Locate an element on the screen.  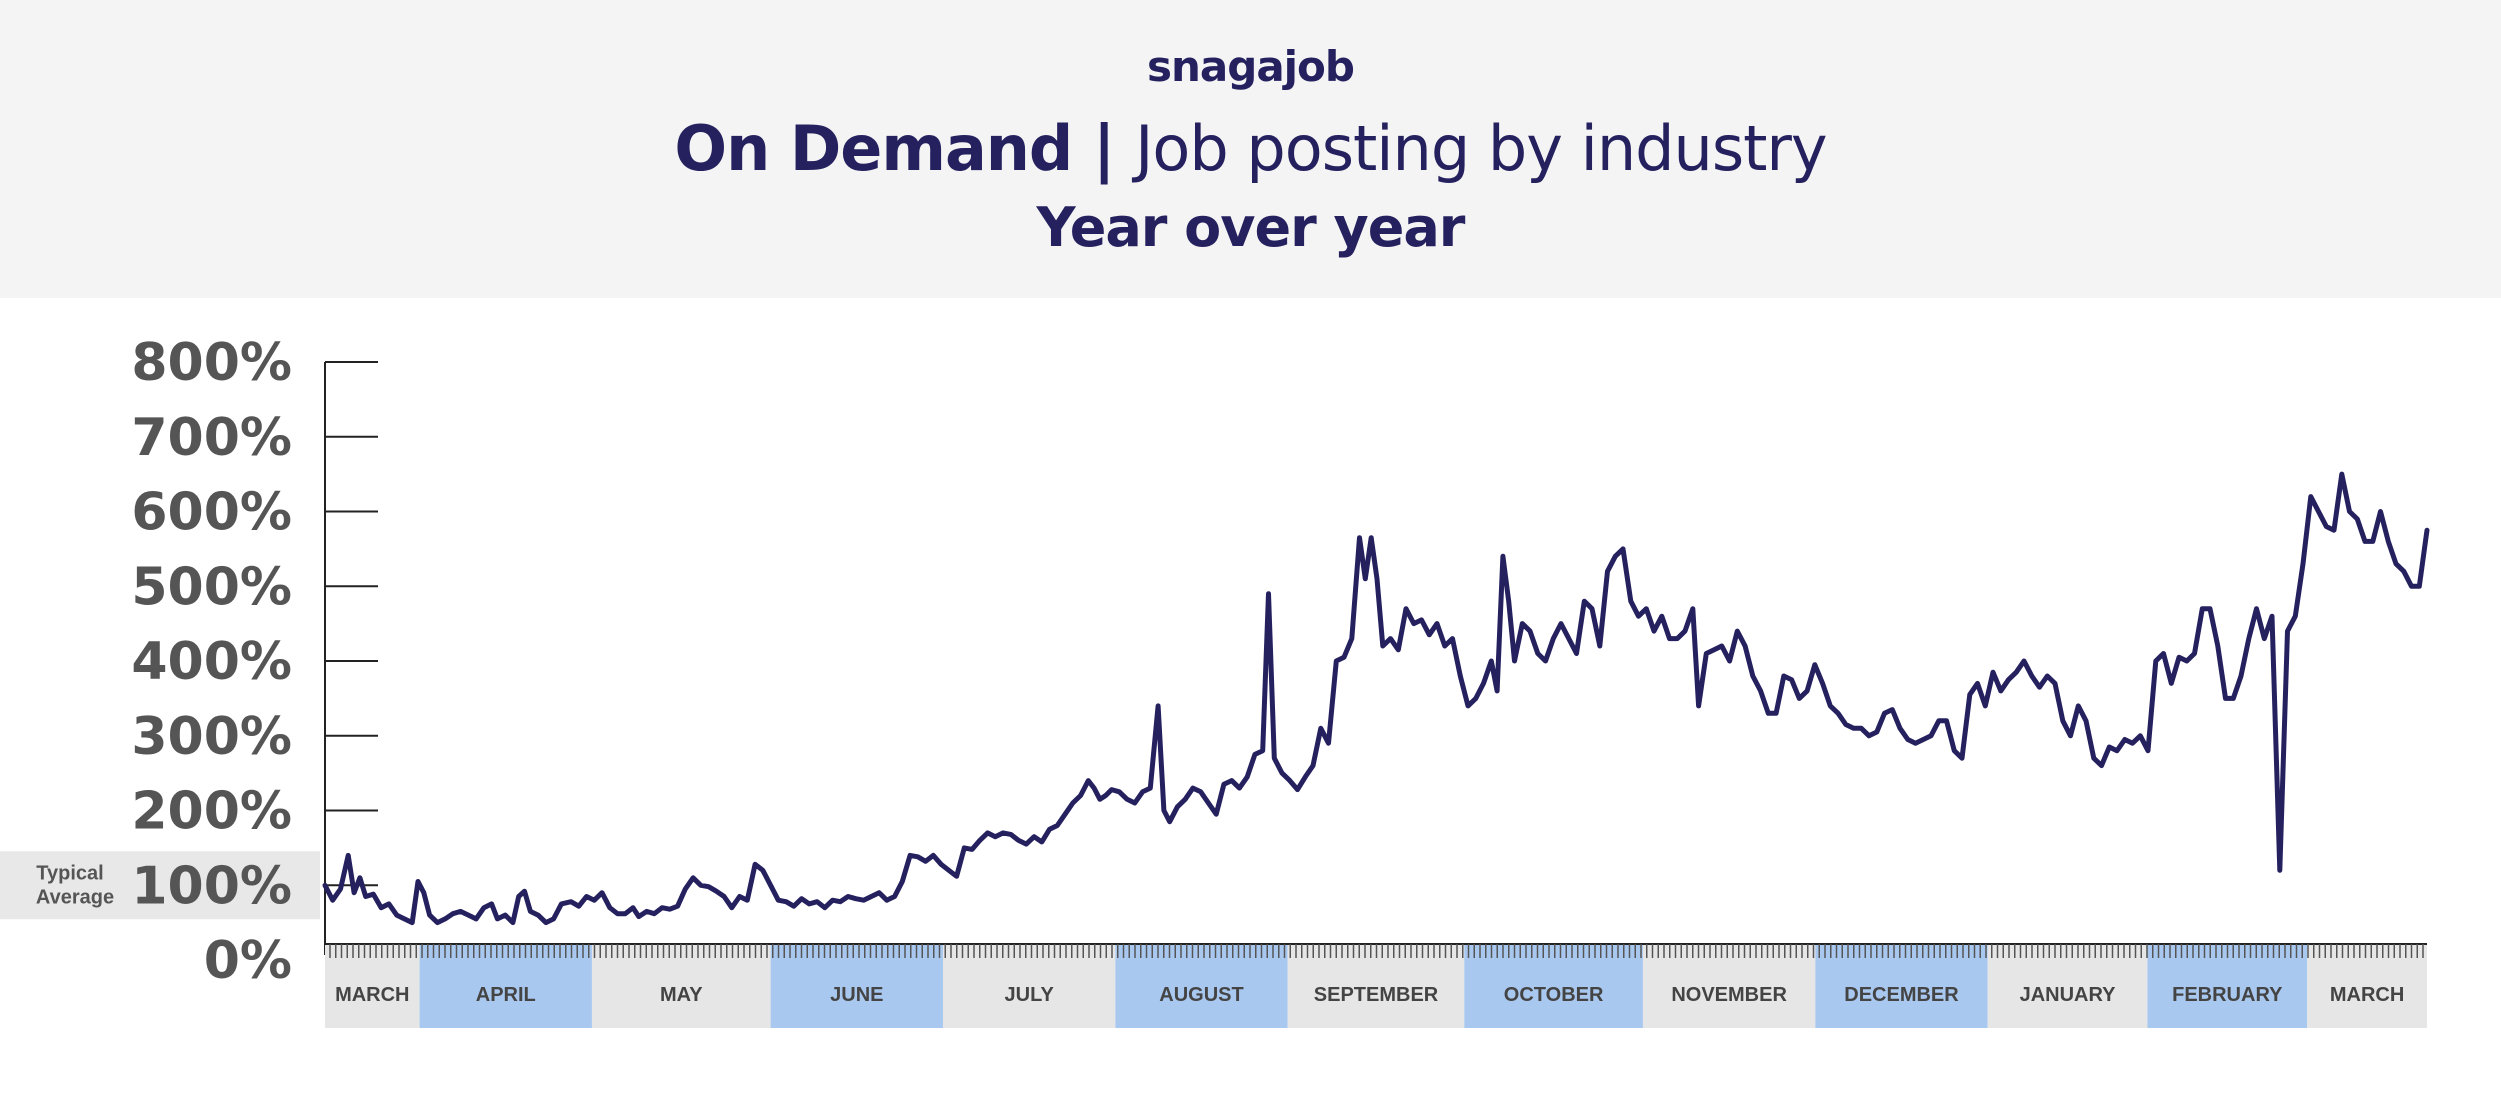
month-label: OCTOBER is located at coordinates (1554, 995).